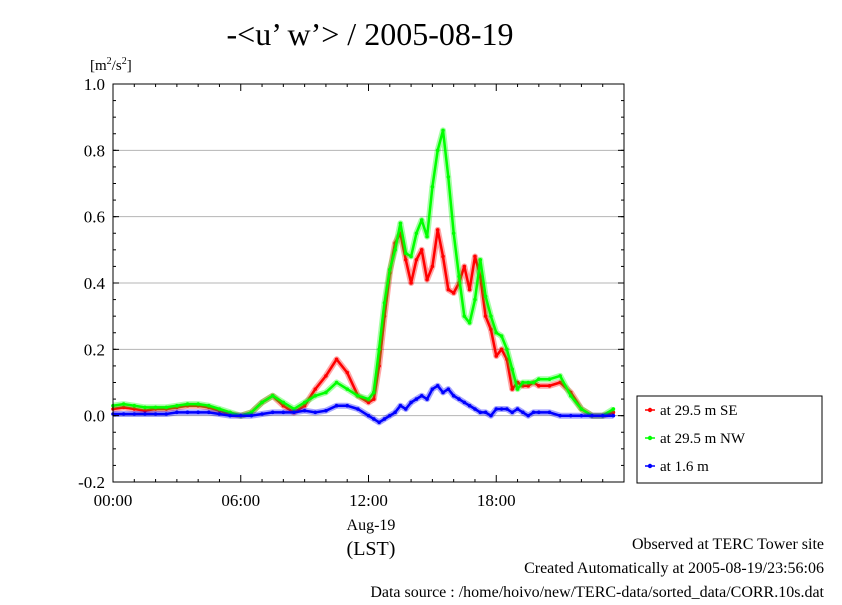 Image resolution: width=842 pixels, height=605 pixels. I want to click on legend-label: at 1.6 m, so click(684, 467).